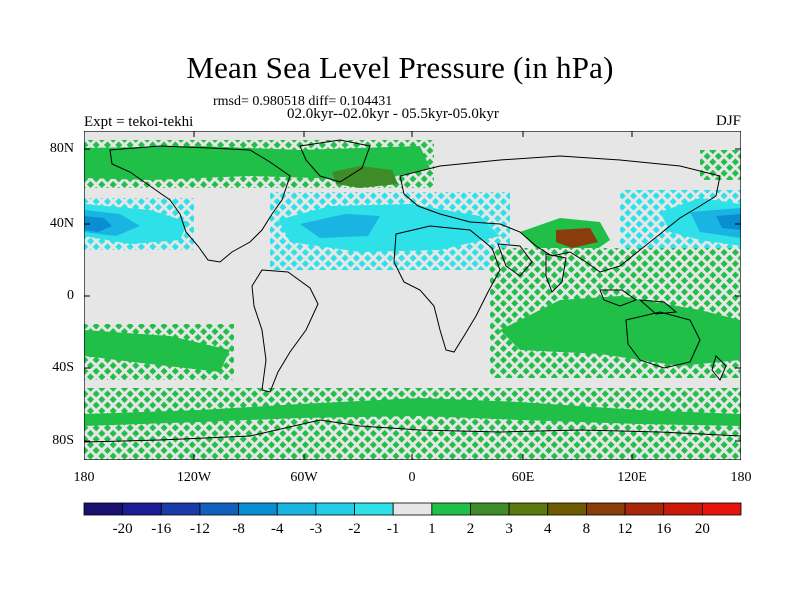  I want to click on positive-anomaly-arctic, so click(412, 164).